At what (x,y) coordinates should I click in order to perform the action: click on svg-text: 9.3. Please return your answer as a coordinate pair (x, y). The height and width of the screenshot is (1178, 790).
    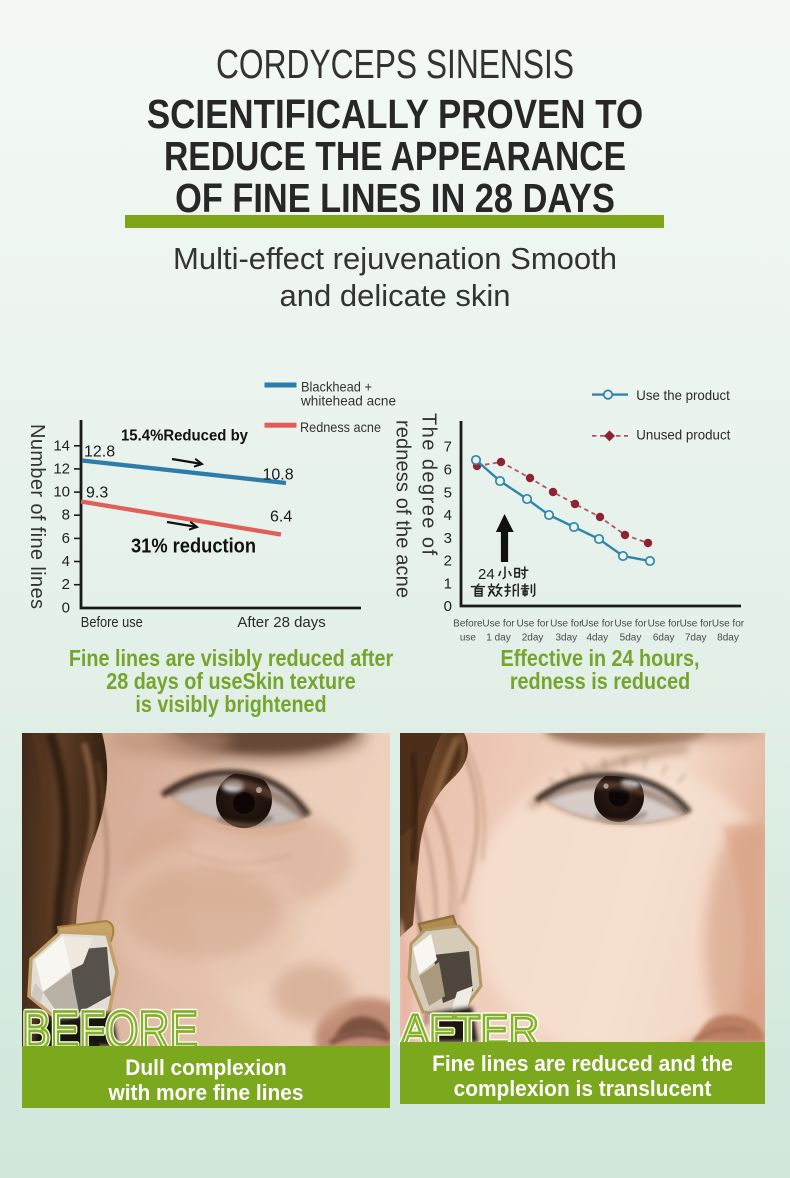
    Looking at the image, I should click on (97, 493).